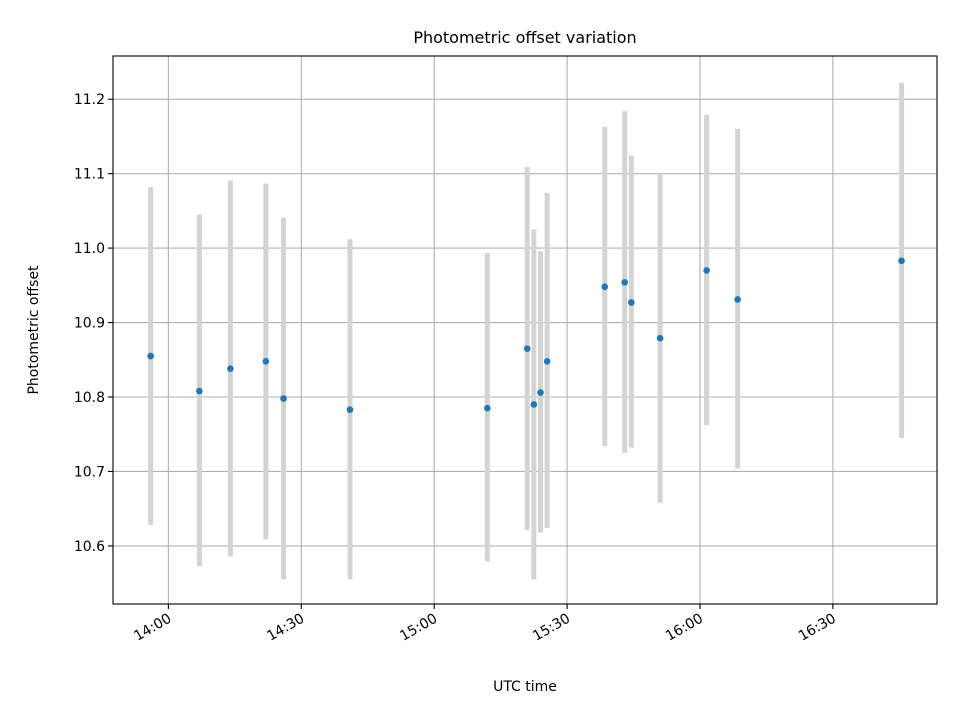 This screenshot has width=960, height=720. What do you see at coordinates (817, 628) in the screenshot?
I see `x-tick-label: 16:30` at bounding box center [817, 628].